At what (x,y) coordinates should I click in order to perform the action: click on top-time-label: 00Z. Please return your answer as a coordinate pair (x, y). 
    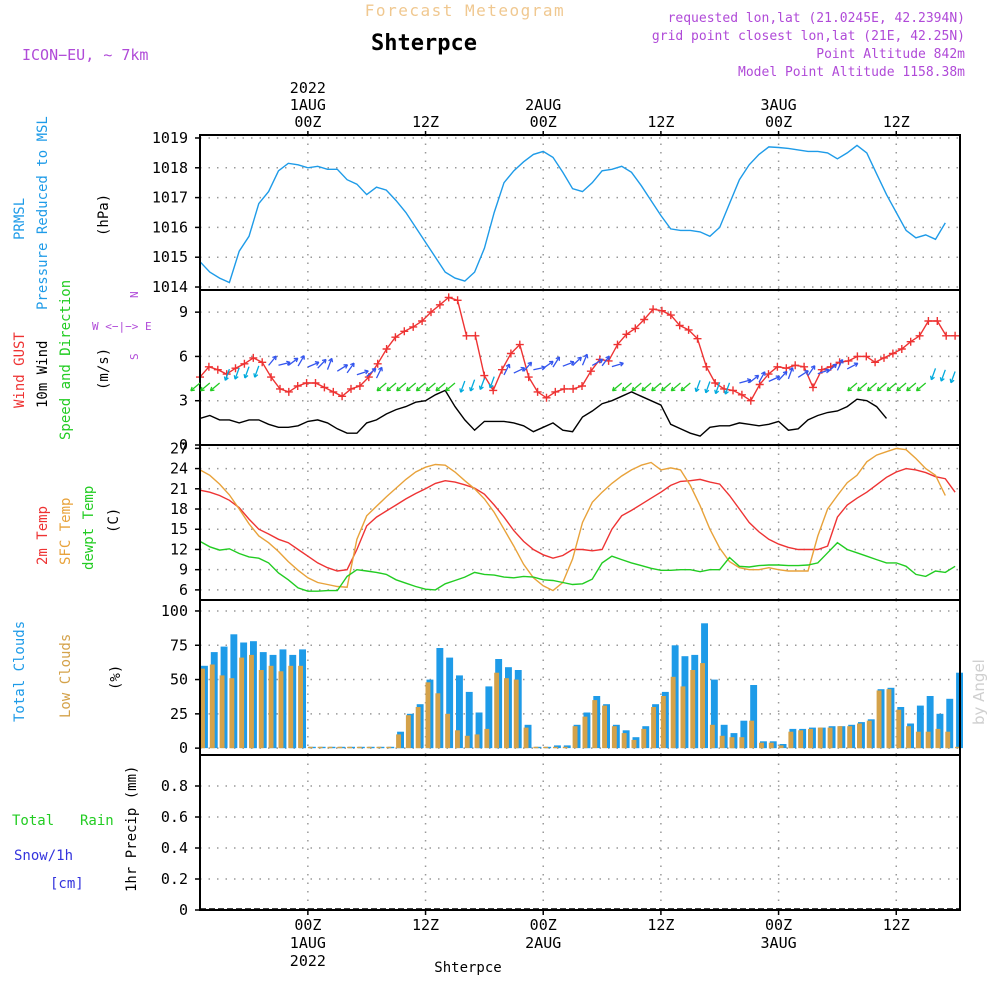
    Looking at the image, I should click on (778, 122).